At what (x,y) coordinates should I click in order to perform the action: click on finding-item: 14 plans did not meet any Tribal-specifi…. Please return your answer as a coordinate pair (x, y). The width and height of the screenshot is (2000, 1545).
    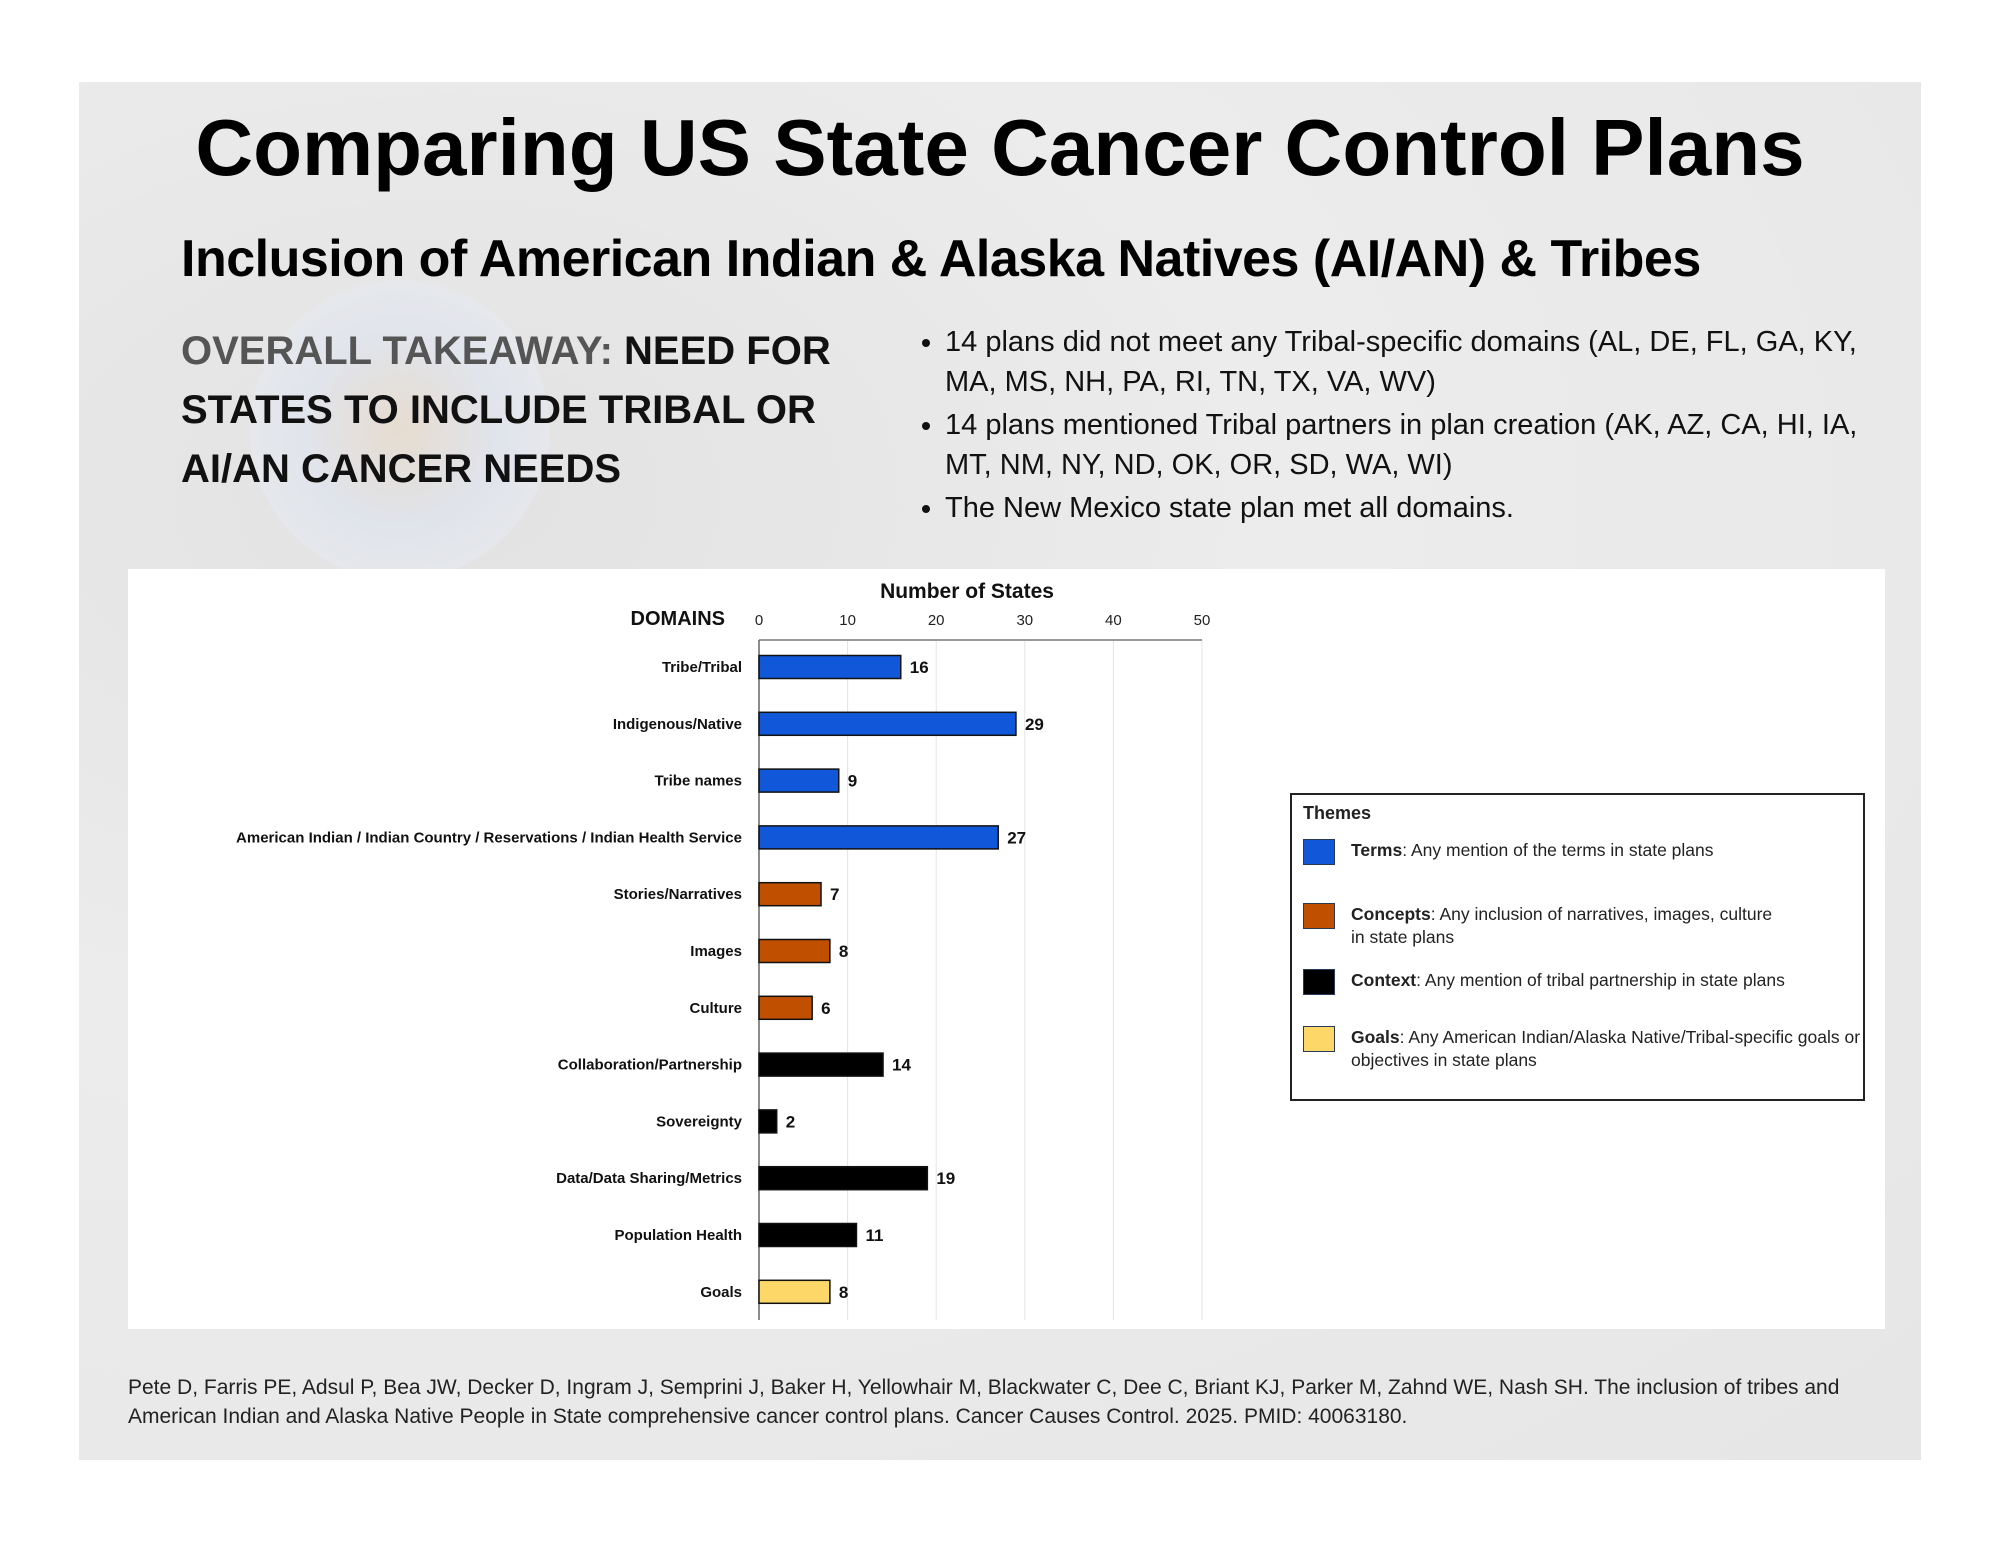
    Looking at the image, I should click on (1405, 362).